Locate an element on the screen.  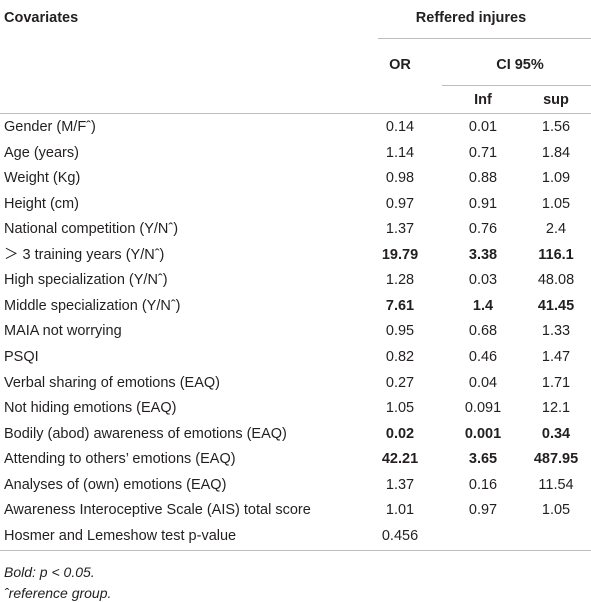
footnote: ˆreference group. is located at coordinates (58, 593).